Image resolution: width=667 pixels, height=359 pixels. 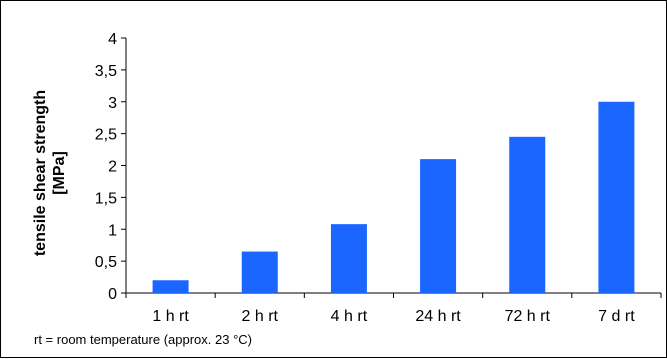 I want to click on bar-24-h-rt, so click(x=438, y=226).